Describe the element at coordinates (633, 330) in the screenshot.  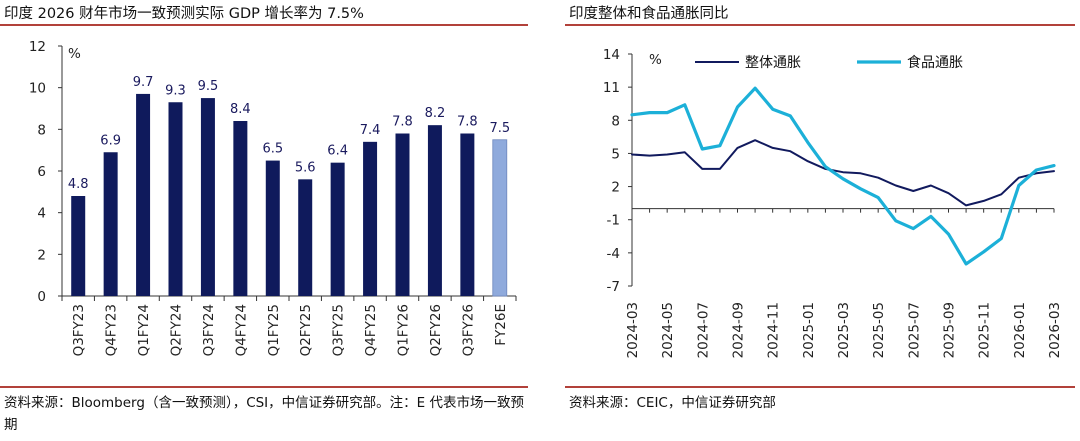
I see `x-tick-label: 2024-03` at that location.